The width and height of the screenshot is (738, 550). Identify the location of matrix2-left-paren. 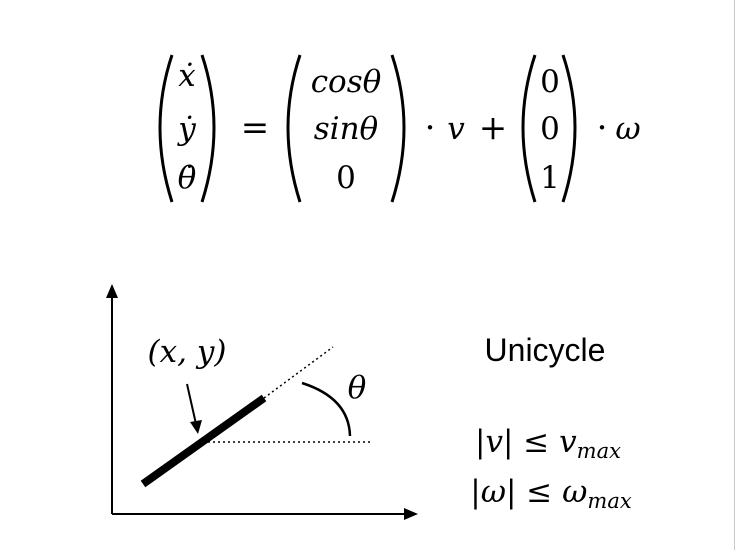
(529, 128).